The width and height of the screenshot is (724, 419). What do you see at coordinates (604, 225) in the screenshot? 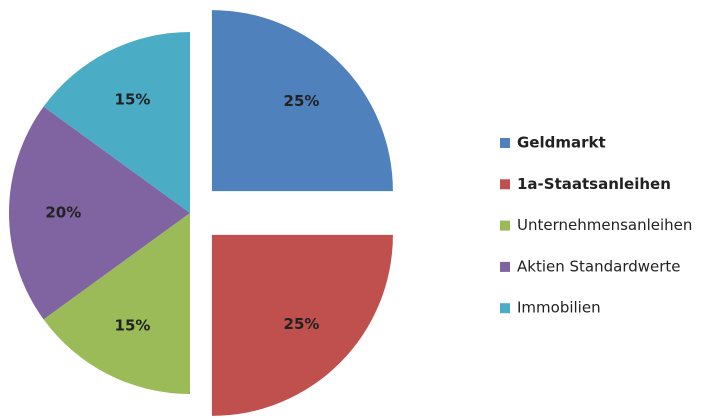
I see `legend-label: Unternehmensanleihen` at bounding box center [604, 225].